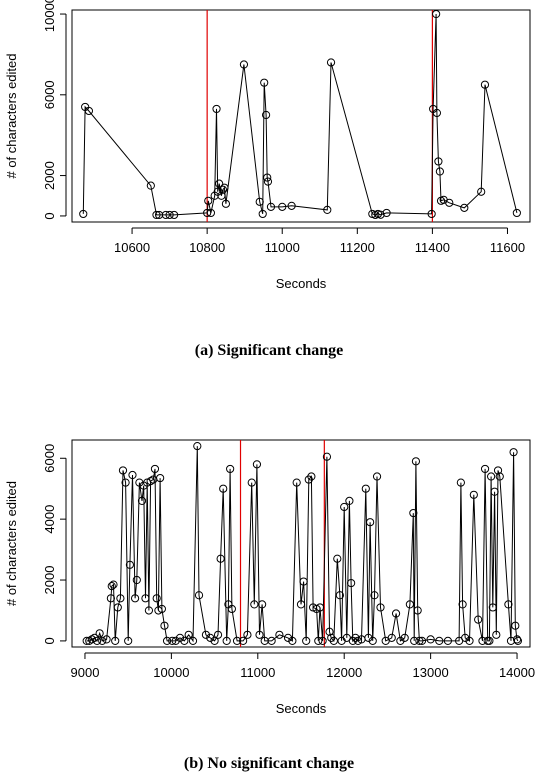  What do you see at coordinates (269, 350) in the screenshot?
I see `chart-a-caption: (a) Significant change` at bounding box center [269, 350].